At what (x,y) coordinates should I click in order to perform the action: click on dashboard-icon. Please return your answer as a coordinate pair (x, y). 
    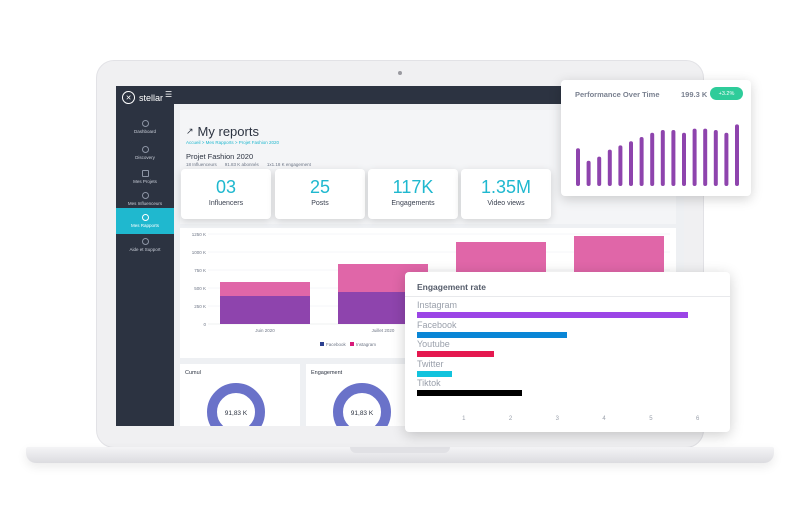
    Looking at the image, I should click on (145, 123).